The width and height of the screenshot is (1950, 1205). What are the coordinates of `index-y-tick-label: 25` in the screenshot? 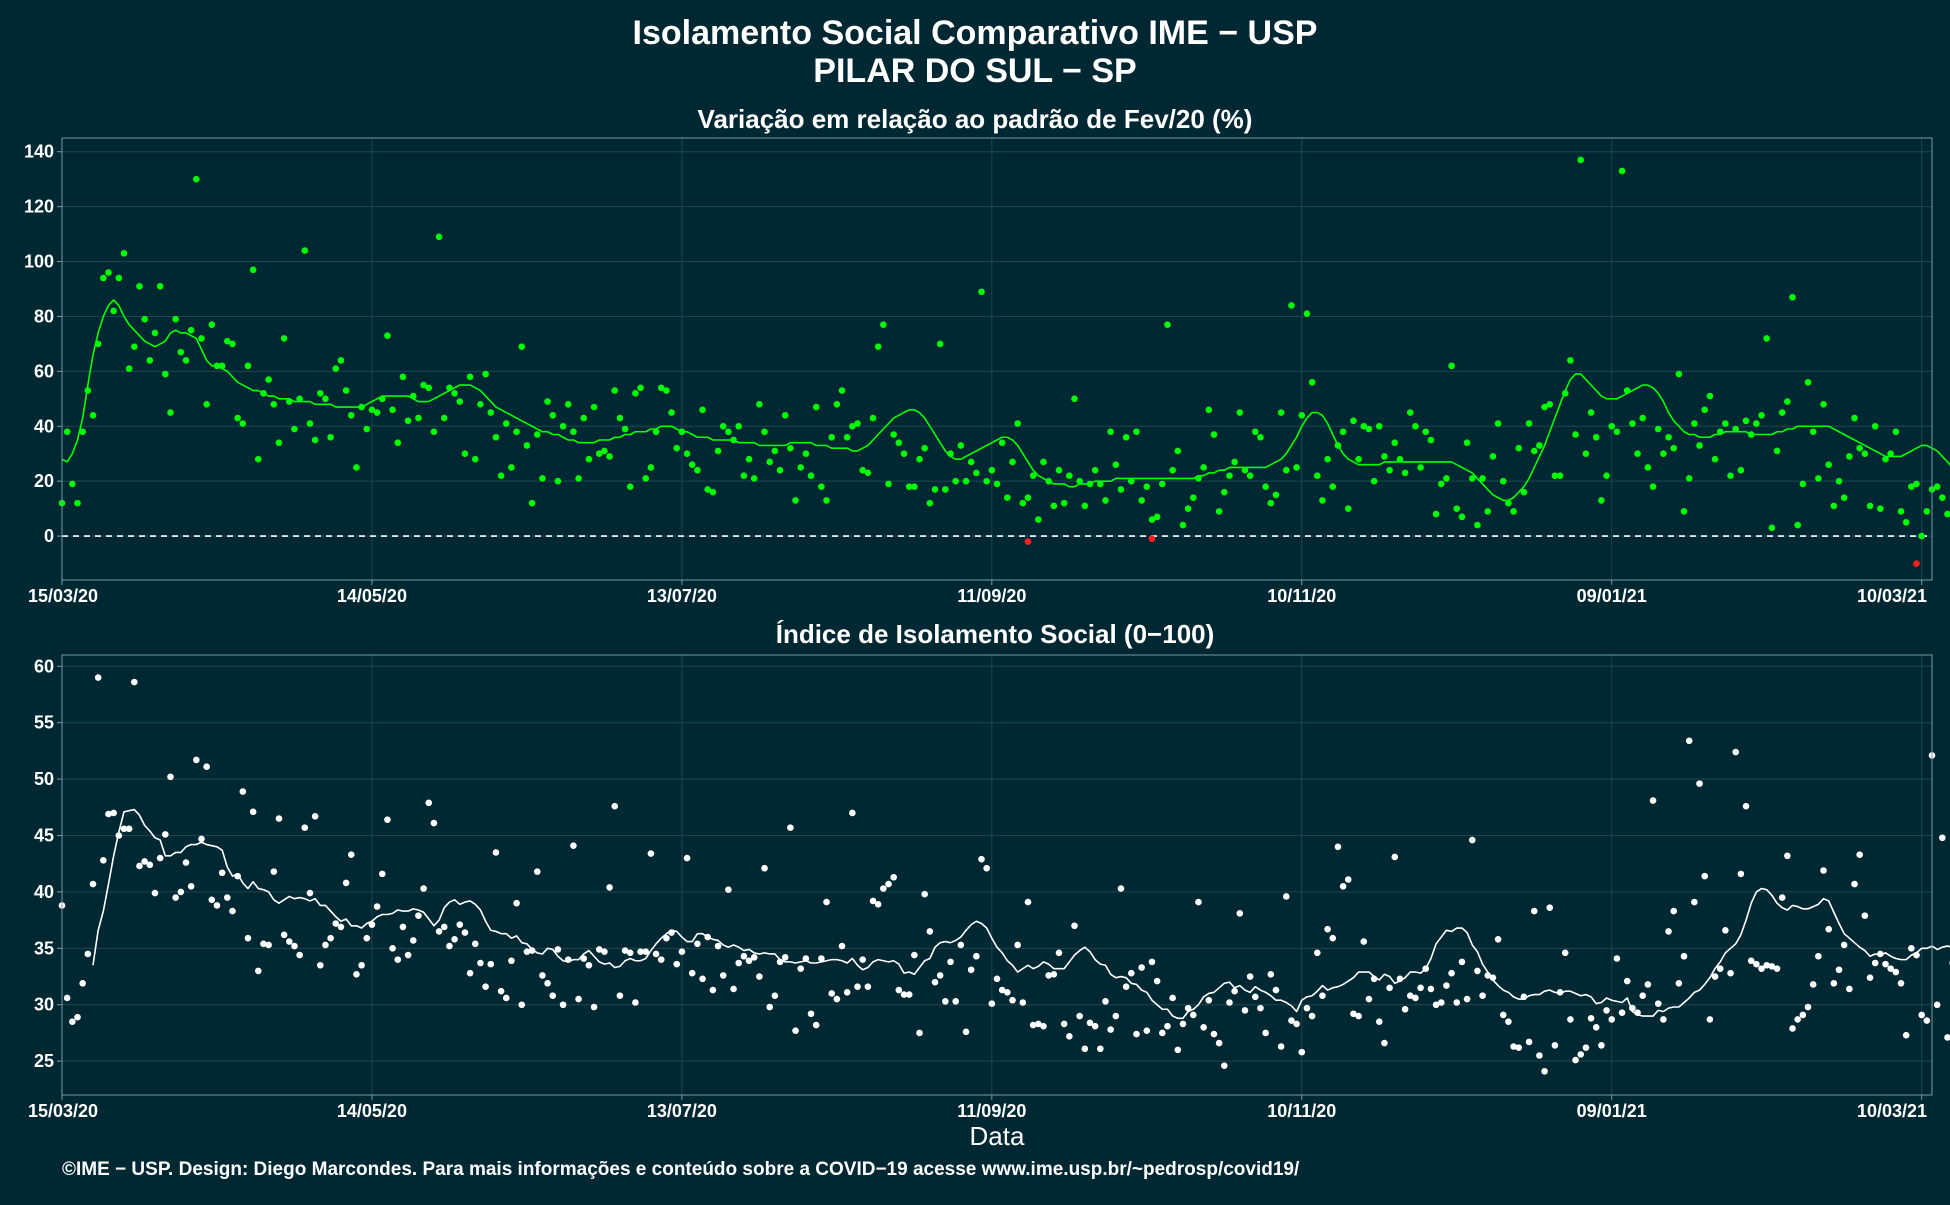 It's located at (44, 1061).